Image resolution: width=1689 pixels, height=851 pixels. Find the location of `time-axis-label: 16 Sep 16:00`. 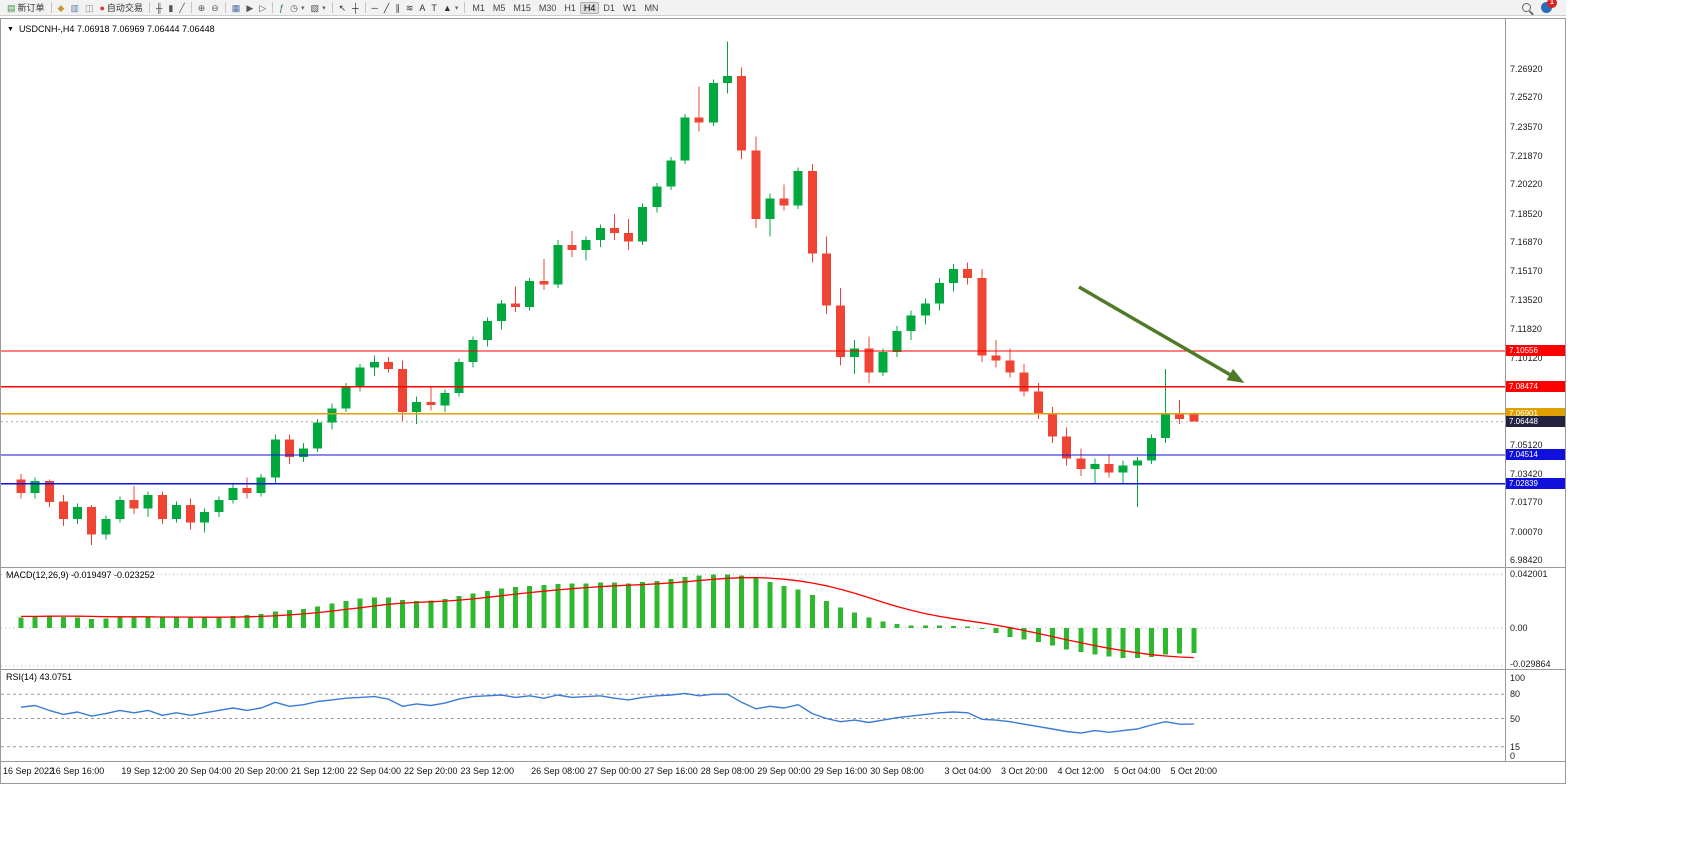

time-axis-label: 16 Sep 16:00 is located at coordinates (77, 771).